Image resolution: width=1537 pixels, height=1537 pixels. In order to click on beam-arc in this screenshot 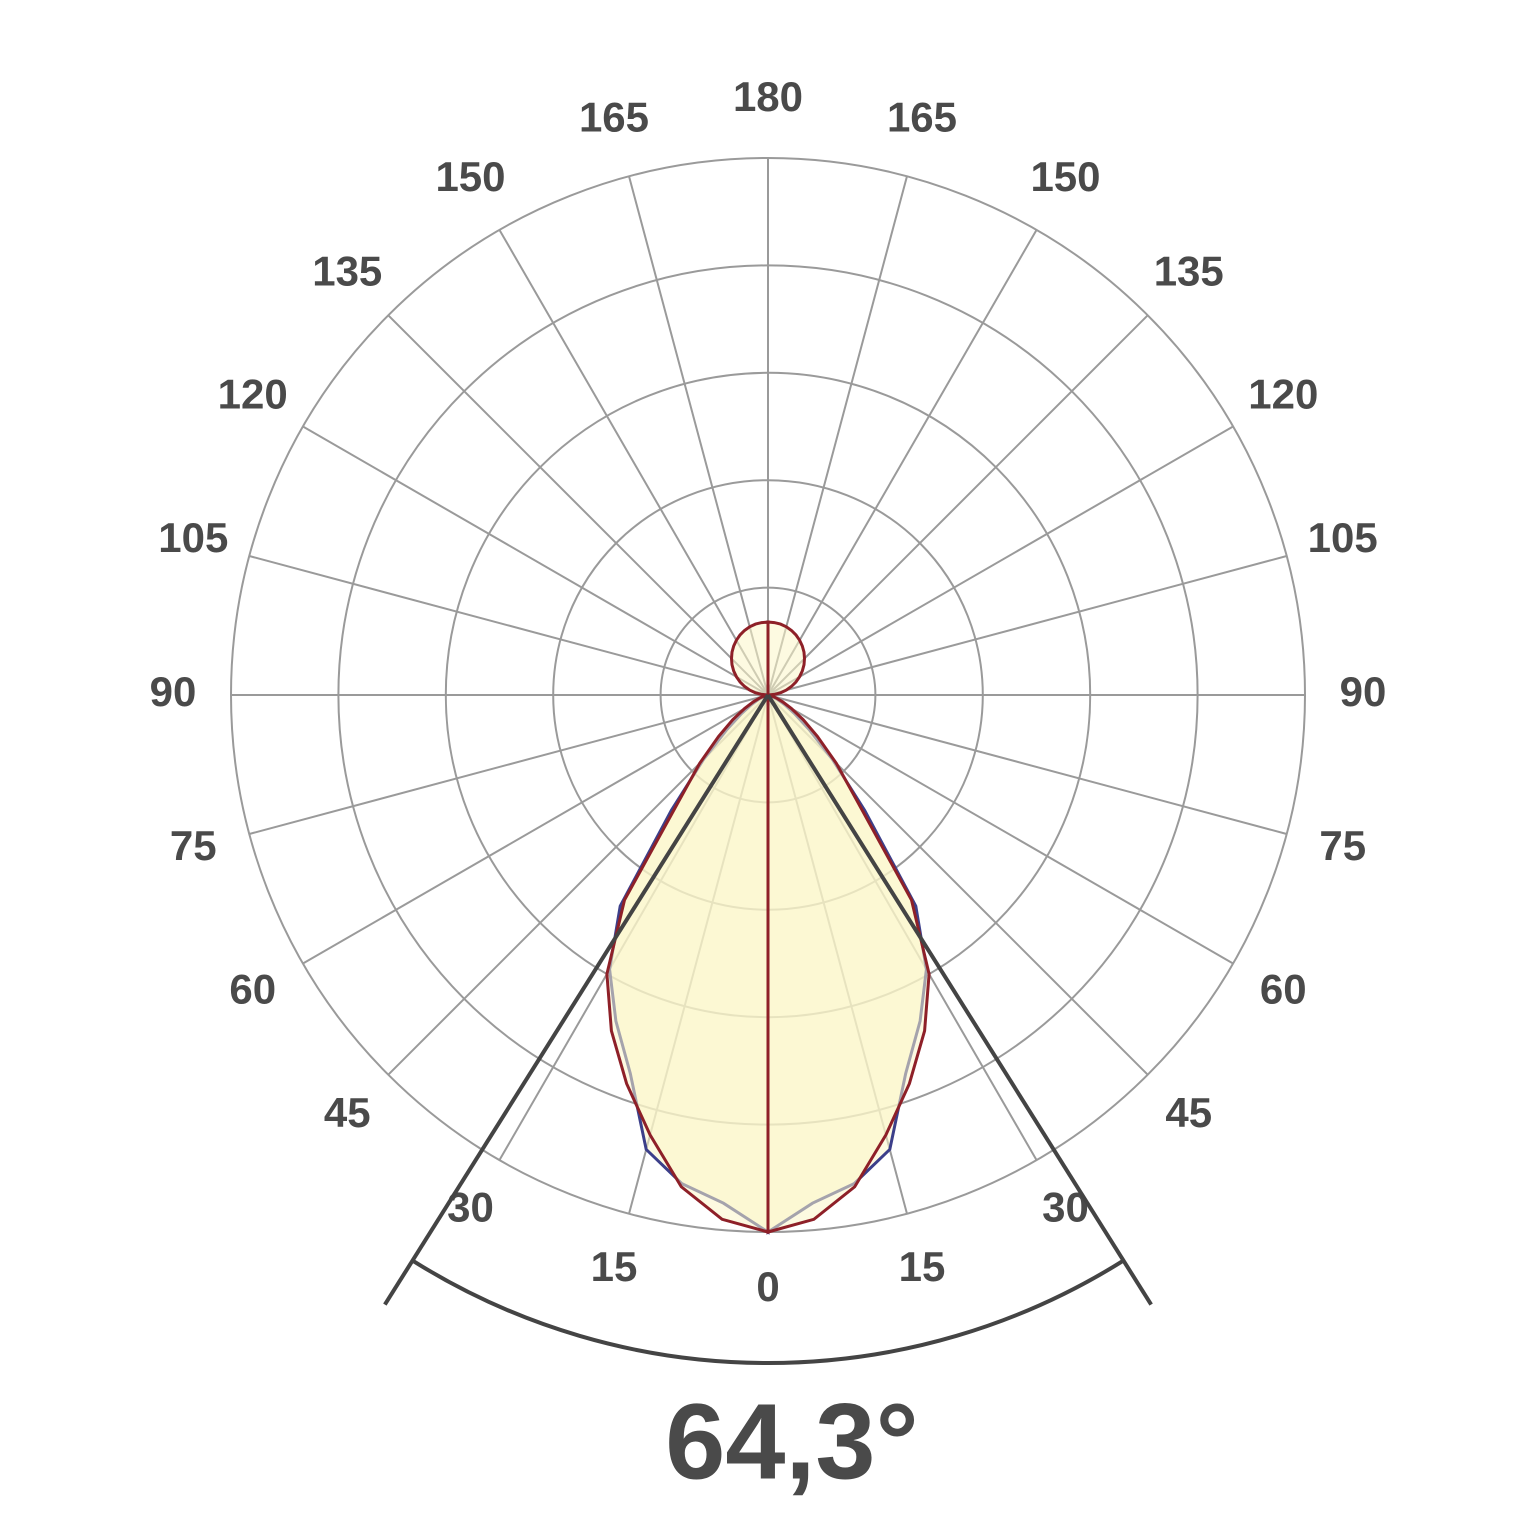, I will do `click(768, 1311)`.